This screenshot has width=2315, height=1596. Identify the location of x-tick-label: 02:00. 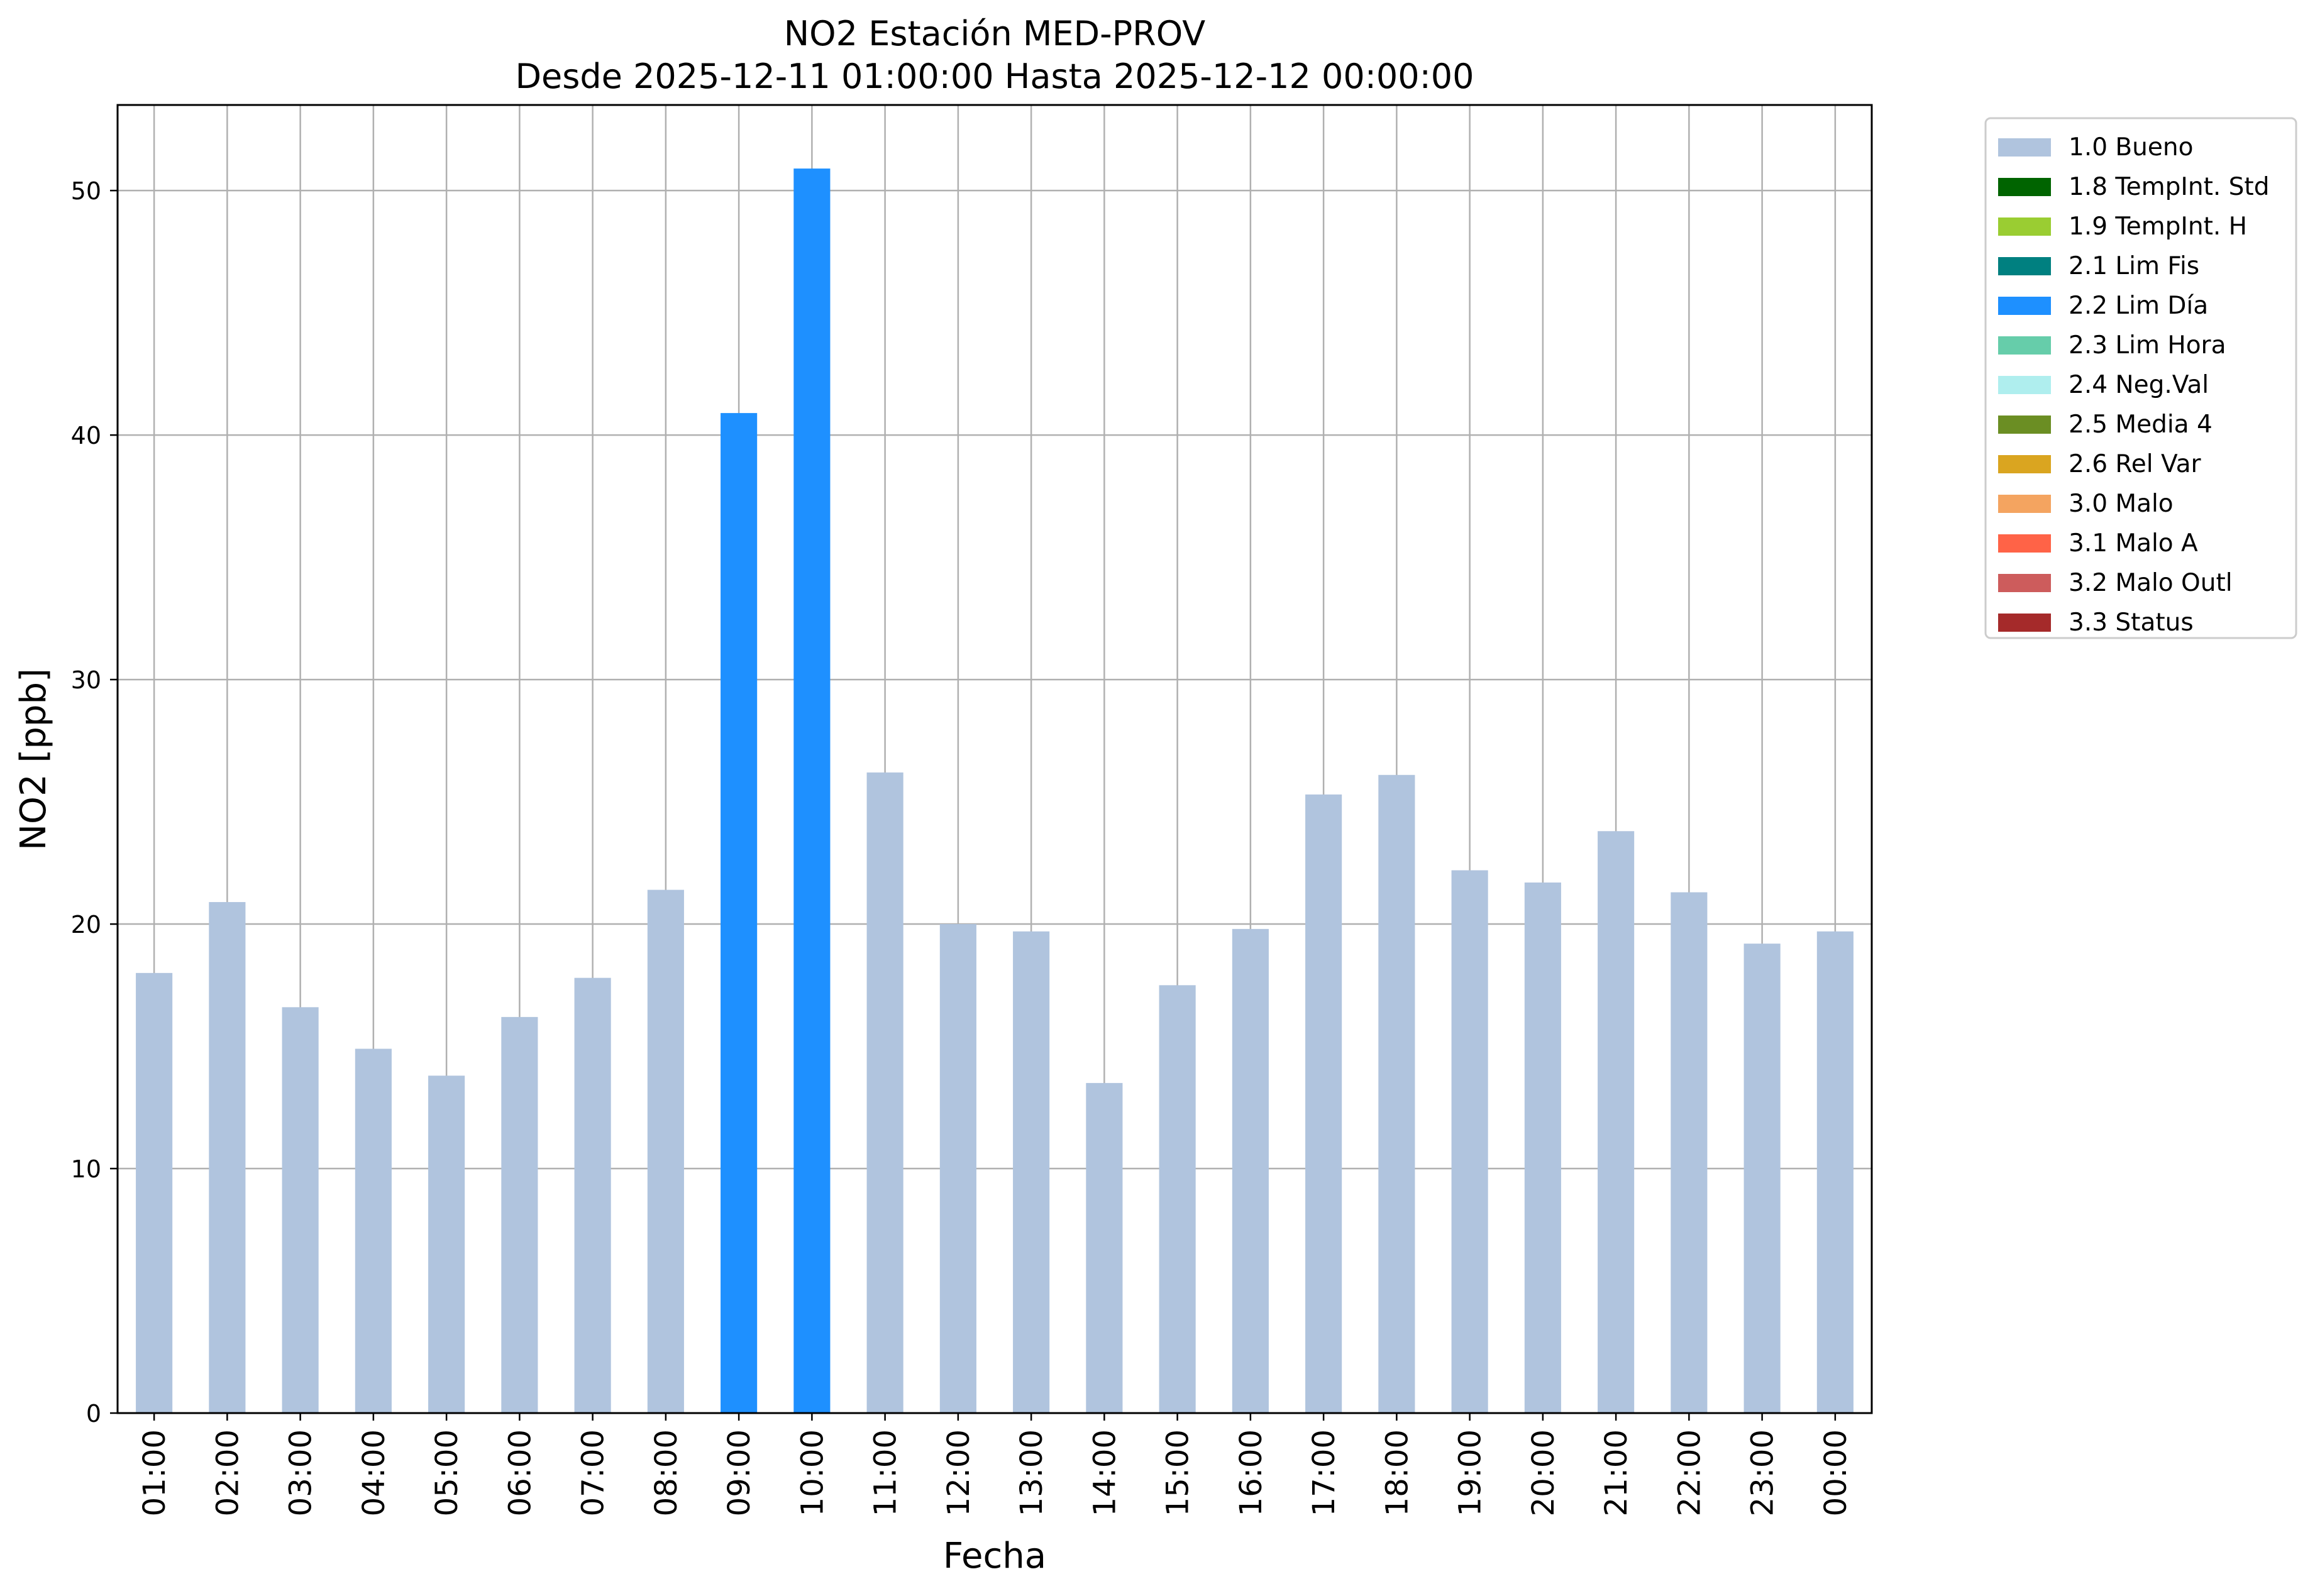
(228, 1472).